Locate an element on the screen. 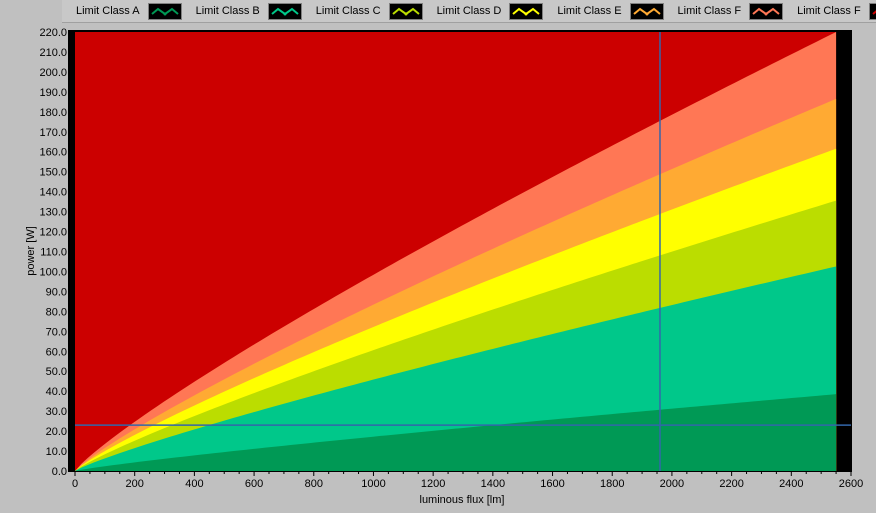 The width and height of the screenshot is (876, 513). legend-label: Limit Class A is located at coordinates (108, 11).